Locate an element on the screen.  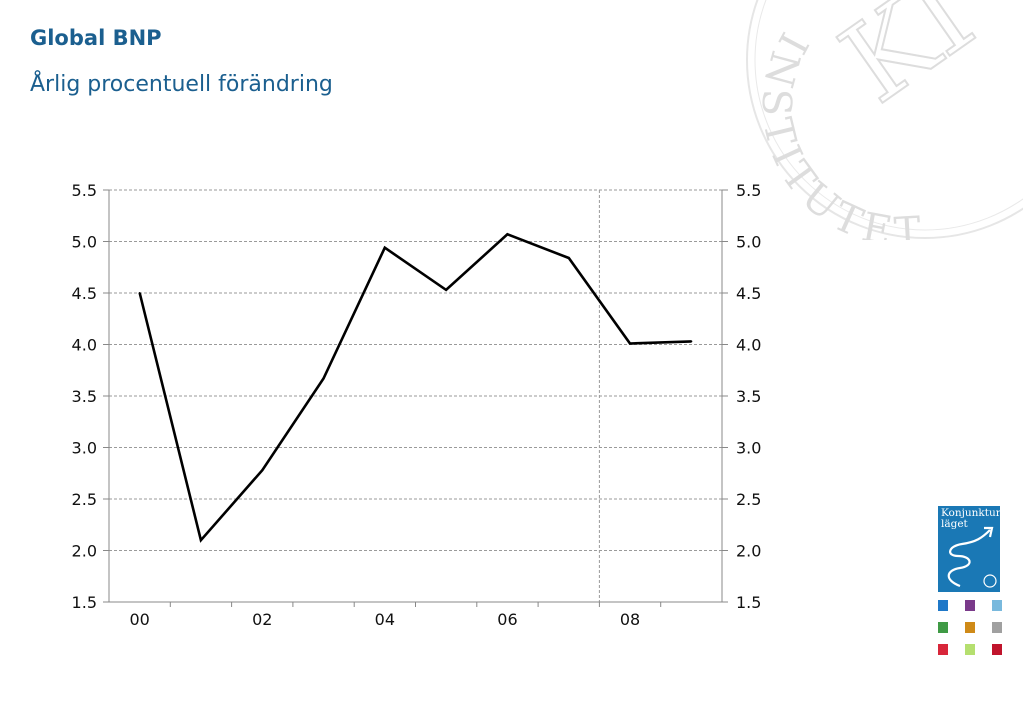
x-tick-label: 00 is located at coordinates (139, 619).